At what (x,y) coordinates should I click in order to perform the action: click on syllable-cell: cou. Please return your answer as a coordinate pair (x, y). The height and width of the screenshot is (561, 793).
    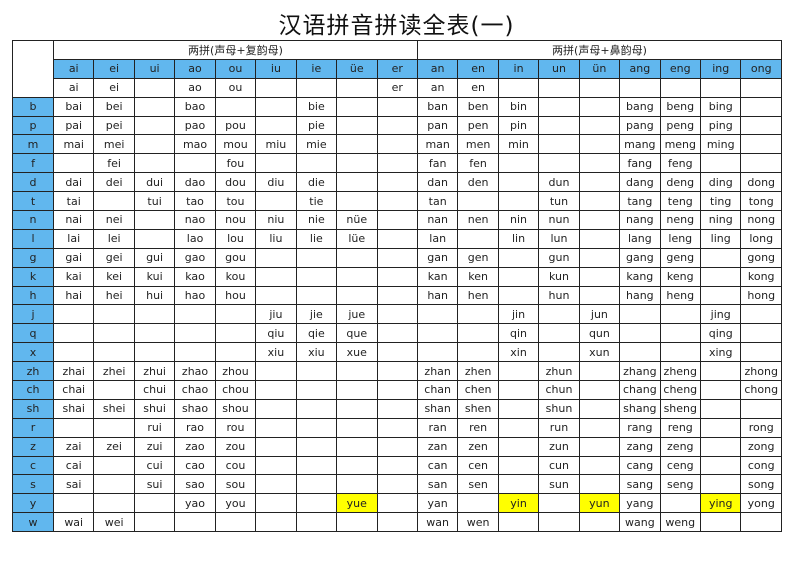
    Looking at the image, I should click on (235, 465).